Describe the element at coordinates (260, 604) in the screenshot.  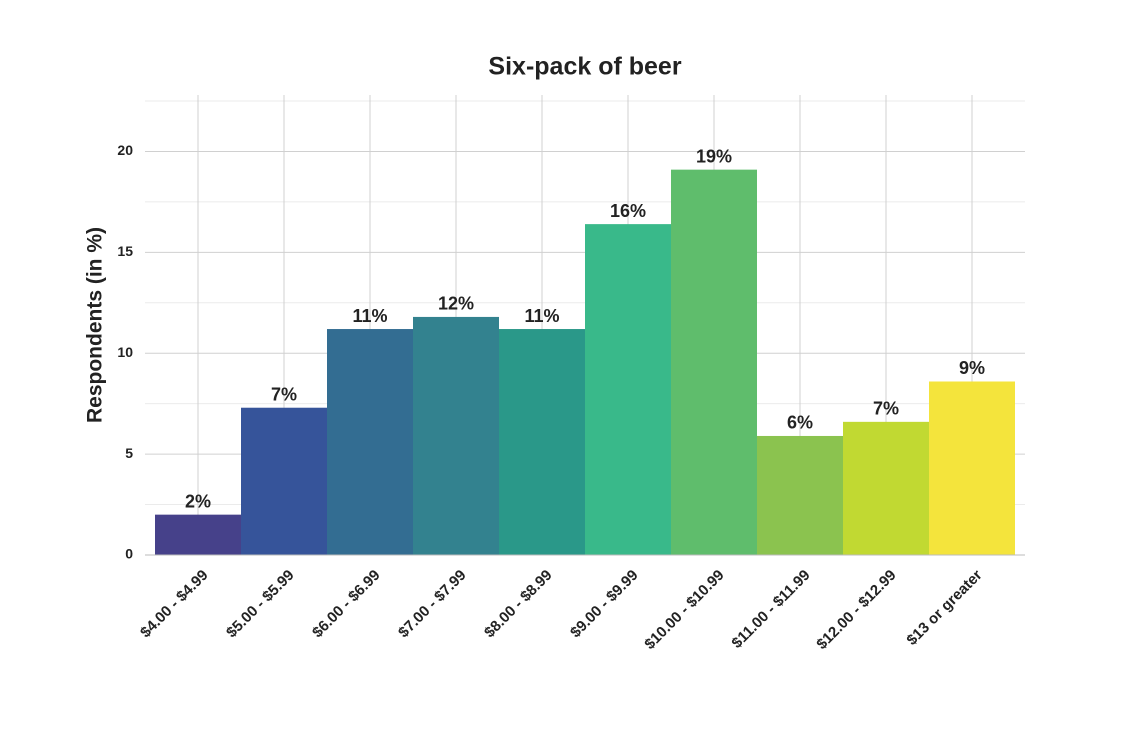
I see `x-tick-label: $5.00 - $5.99` at that location.